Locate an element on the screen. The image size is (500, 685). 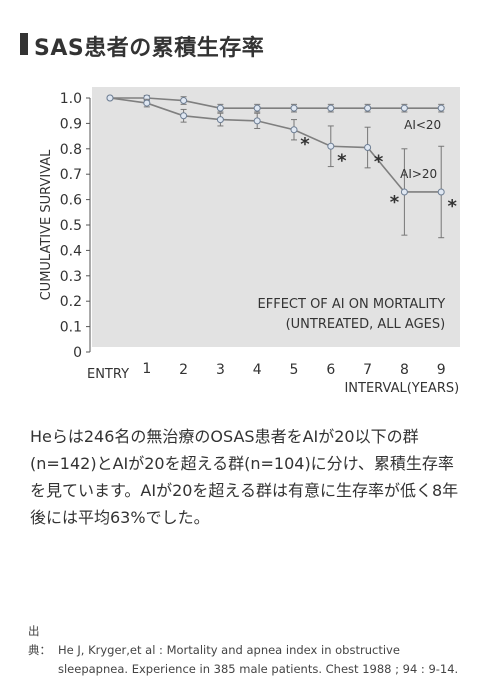
series-label: AI<20 is located at coordinates (422, 125).